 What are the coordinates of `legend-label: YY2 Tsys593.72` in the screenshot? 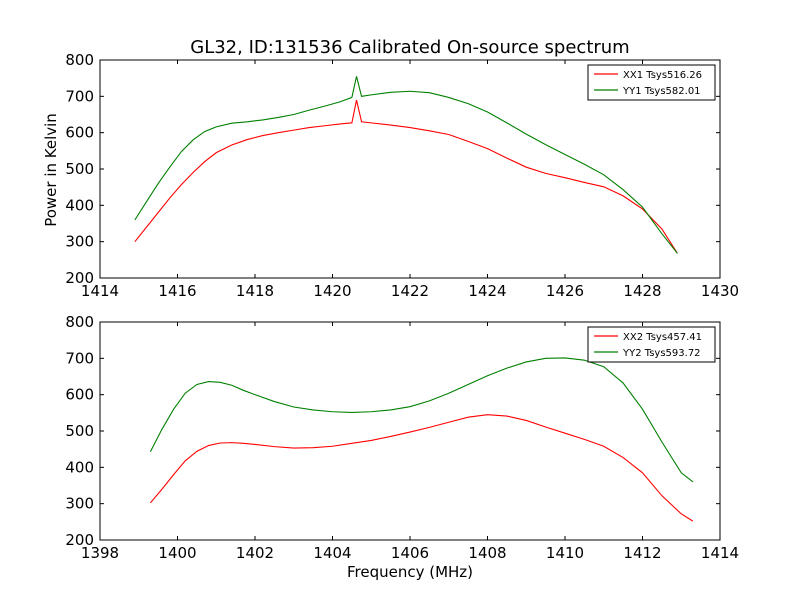 It's located at (661, 353).